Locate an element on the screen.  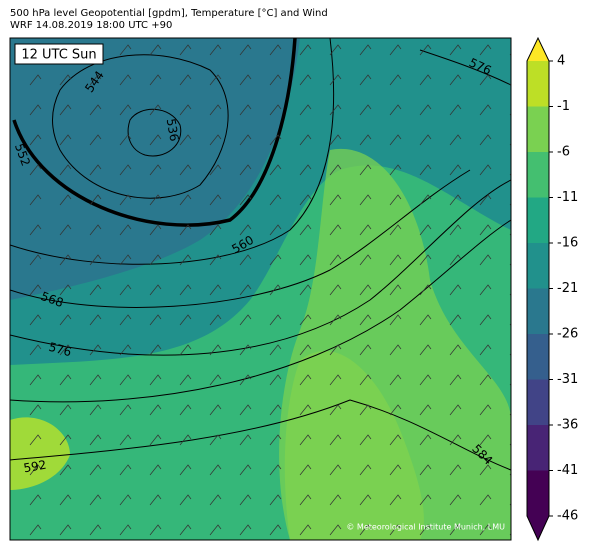
colorbar-over is located at coordinates (538, 49).